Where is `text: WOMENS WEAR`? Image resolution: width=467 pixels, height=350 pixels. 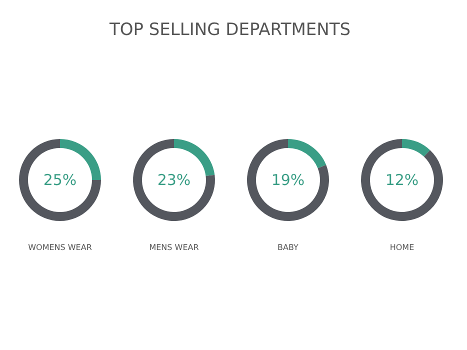
text: WOMENS WEAR is located at coordinates (60, 247).